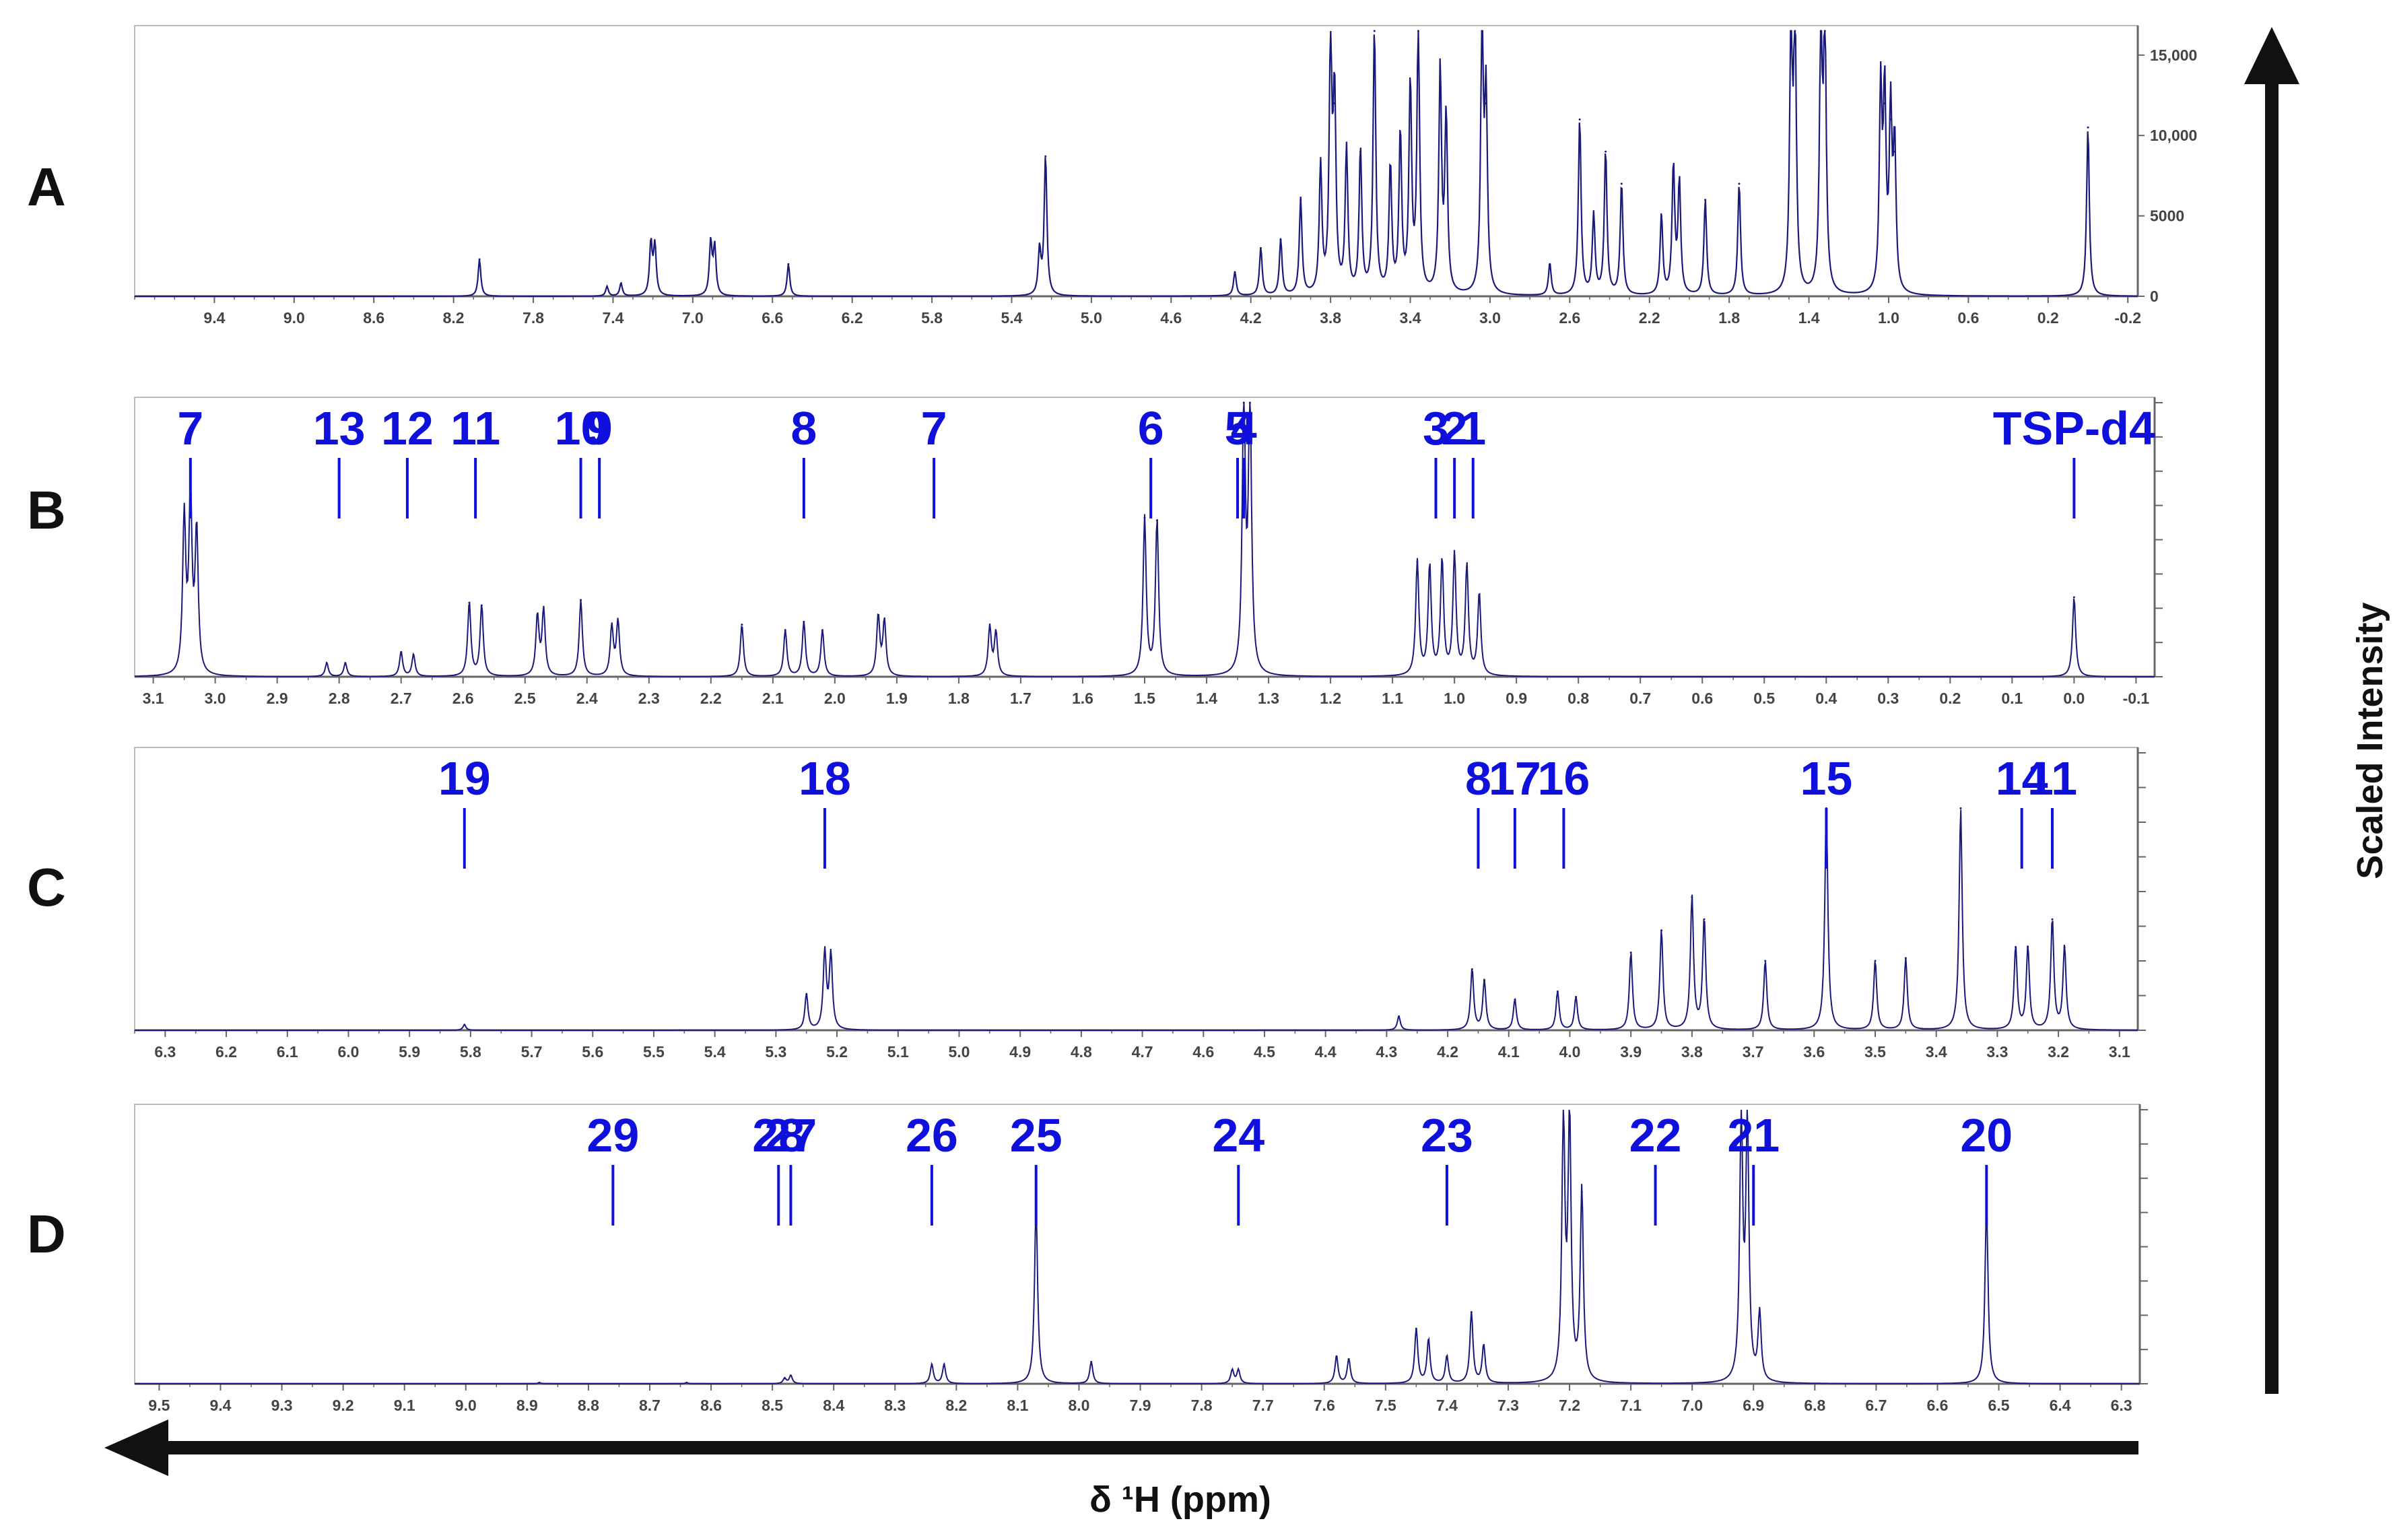  I want to click on x-tick-label: 4.8, so click(1081, 1052).